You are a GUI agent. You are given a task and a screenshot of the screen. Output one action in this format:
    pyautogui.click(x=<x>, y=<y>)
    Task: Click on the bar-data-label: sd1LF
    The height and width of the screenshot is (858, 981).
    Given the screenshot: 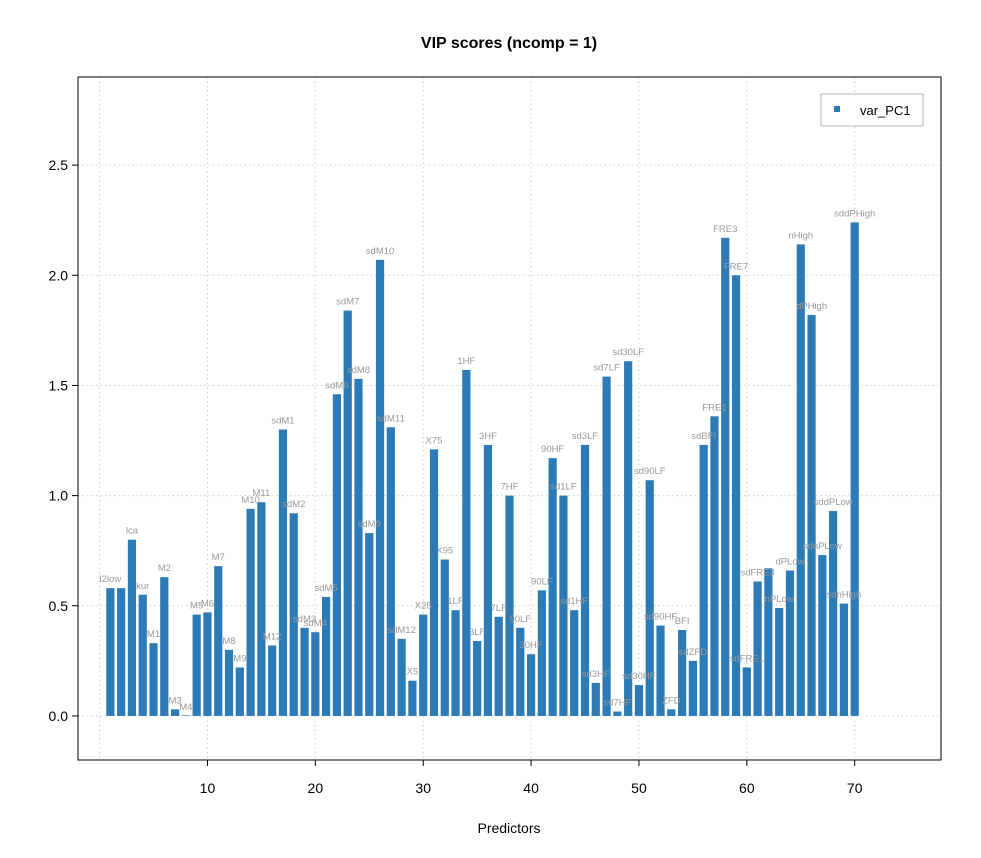 What is the action you would take?
    pyautogui.click(x=563, y=487)
    